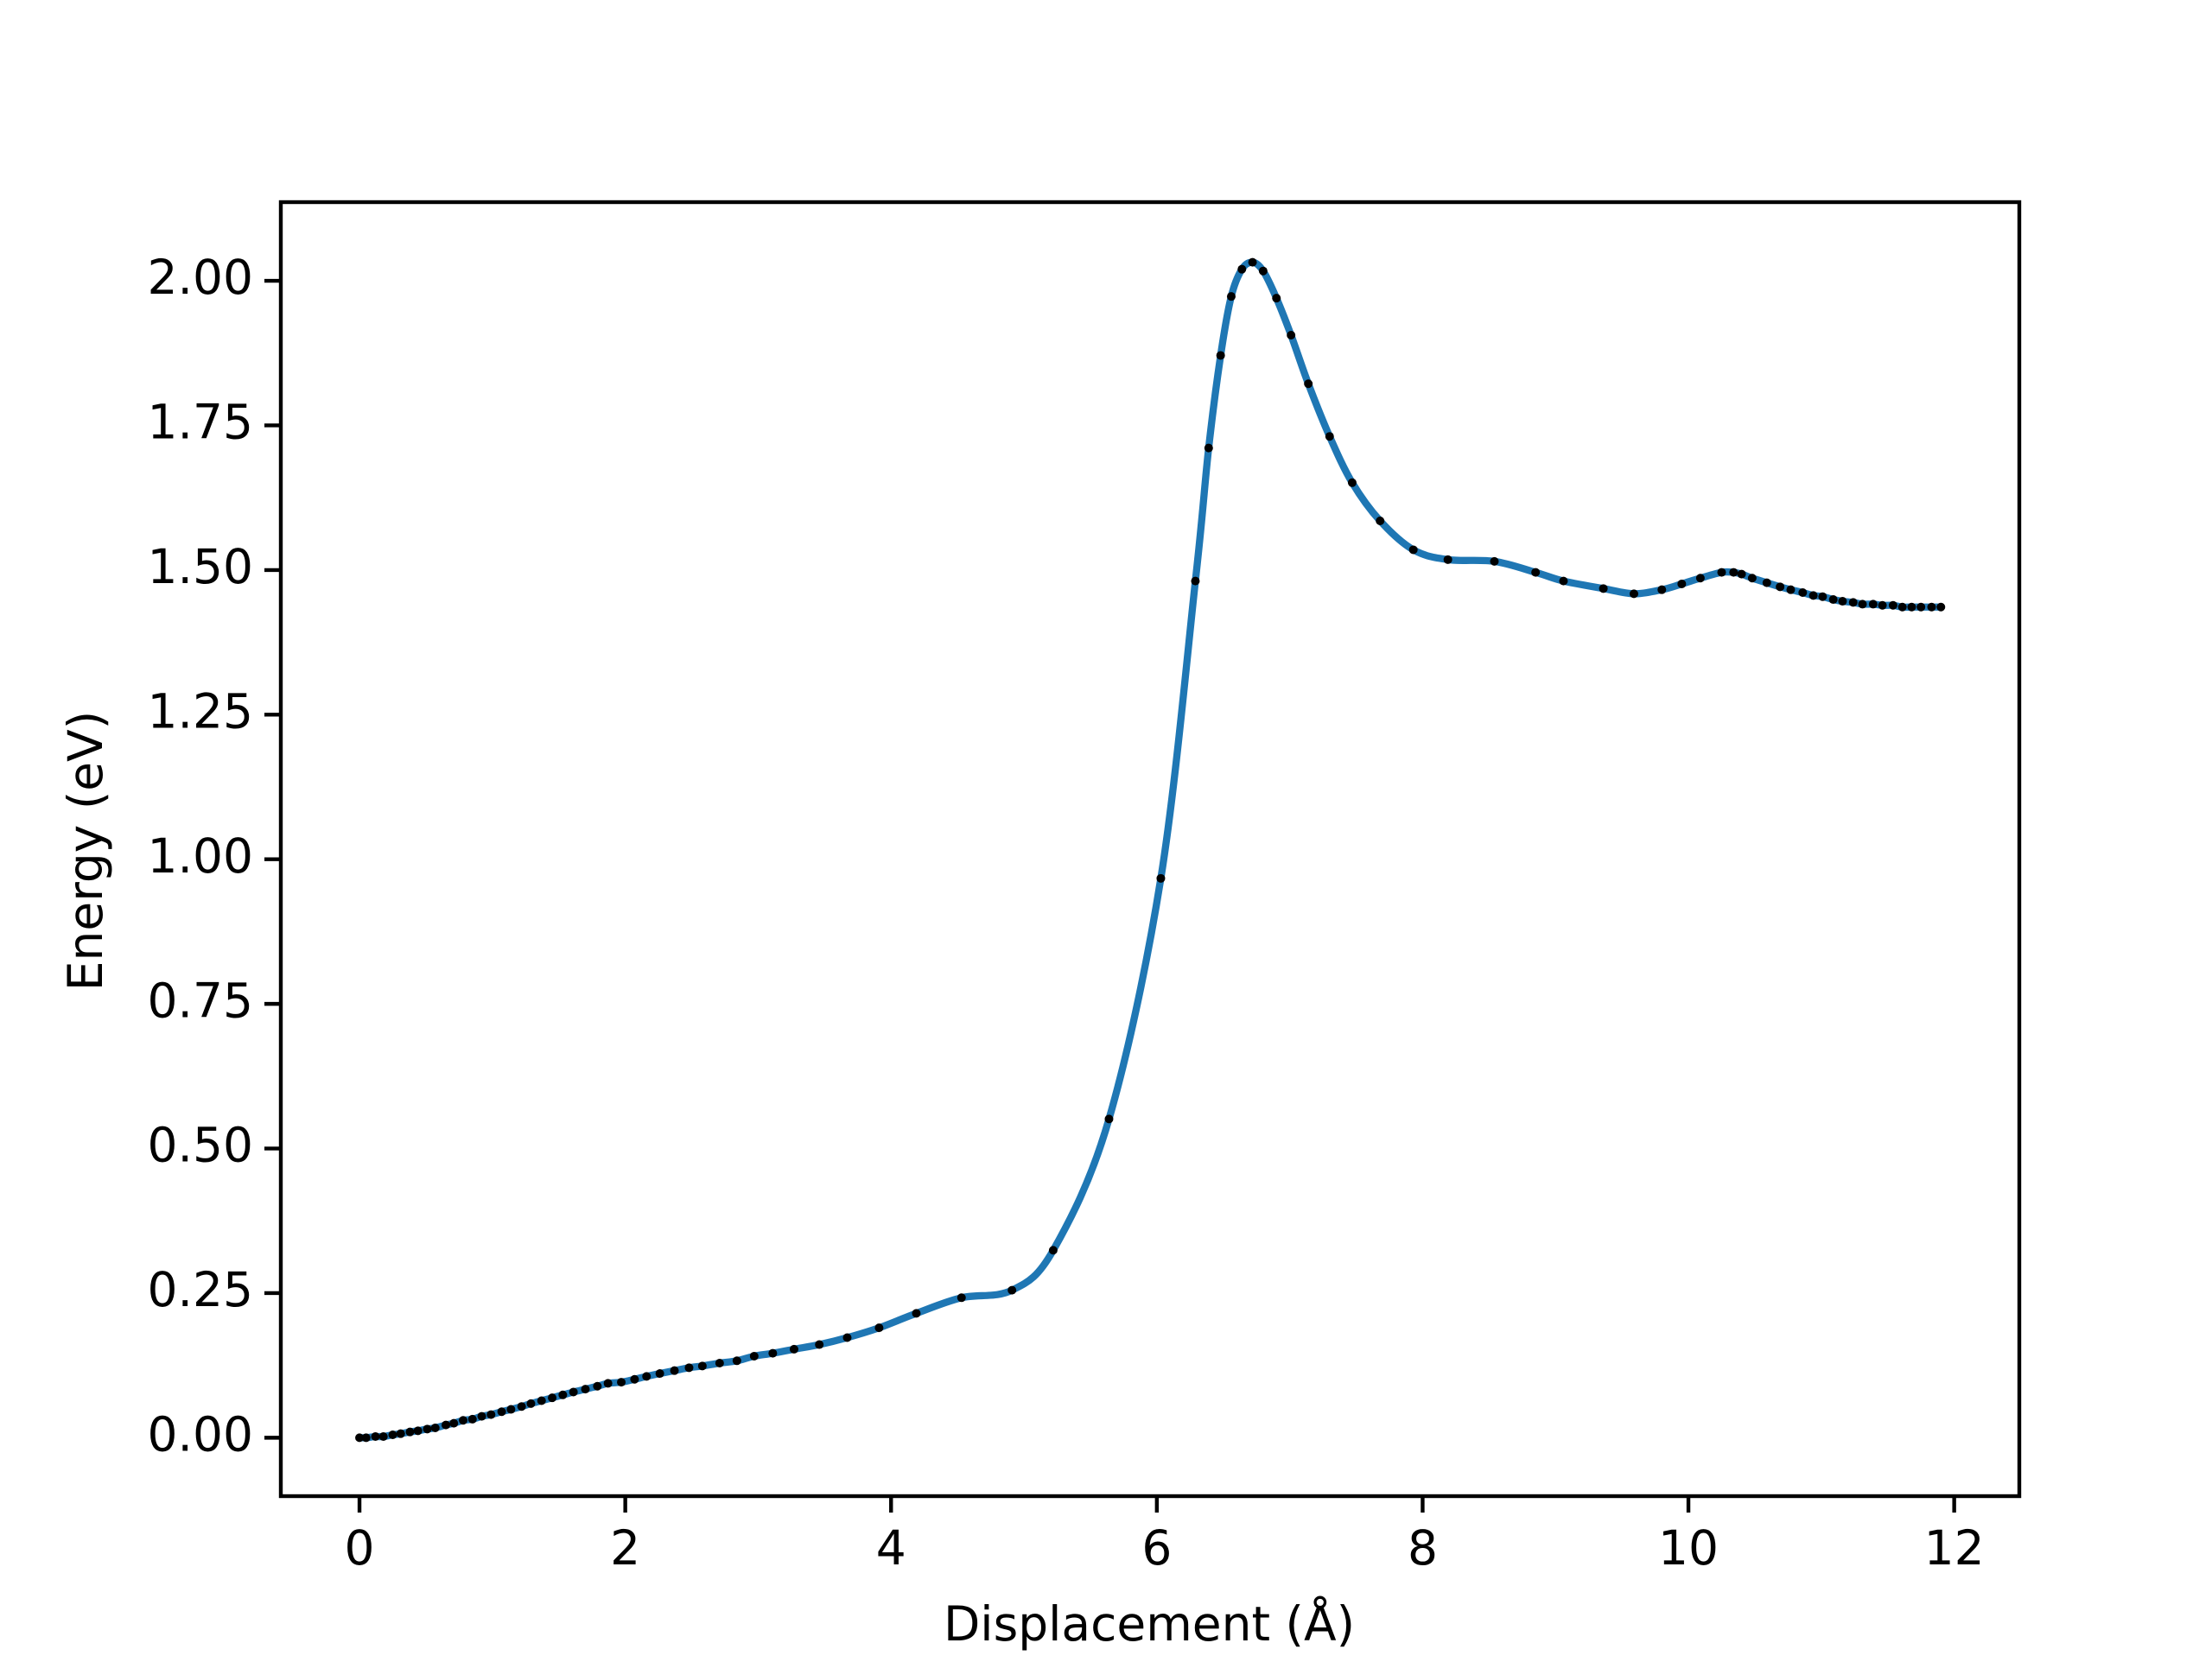 Image resolution: width=2212 pixels, height=1662 pixels. What do you see at coordinates (1149, 1623) in the screenshot?
I see `x-axis-label: Displacement (Å)` at bounding box center [1149, 1623].